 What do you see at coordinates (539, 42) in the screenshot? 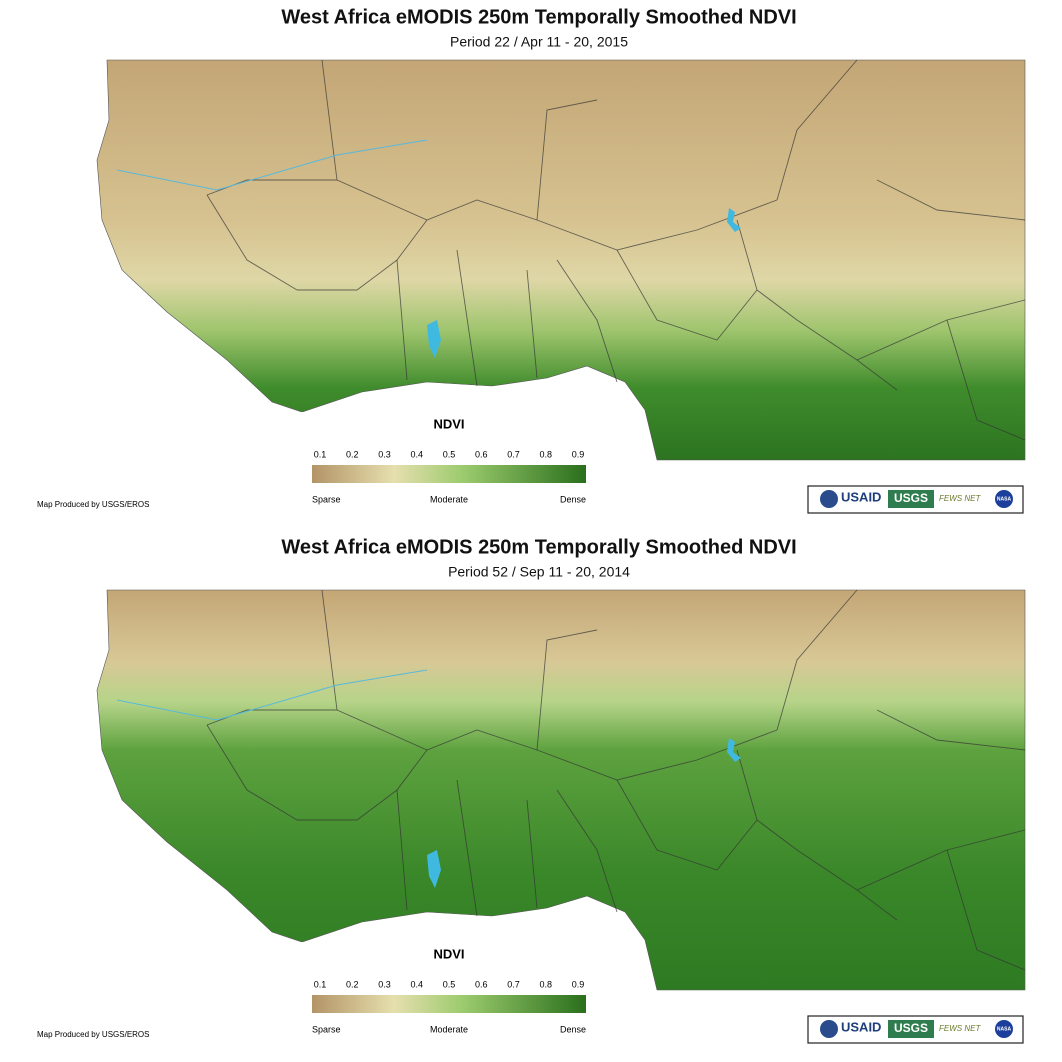
I see `map-subtitle: Period 22 / Apr 11 - 20, 2015` at bounding box center [539, 42].